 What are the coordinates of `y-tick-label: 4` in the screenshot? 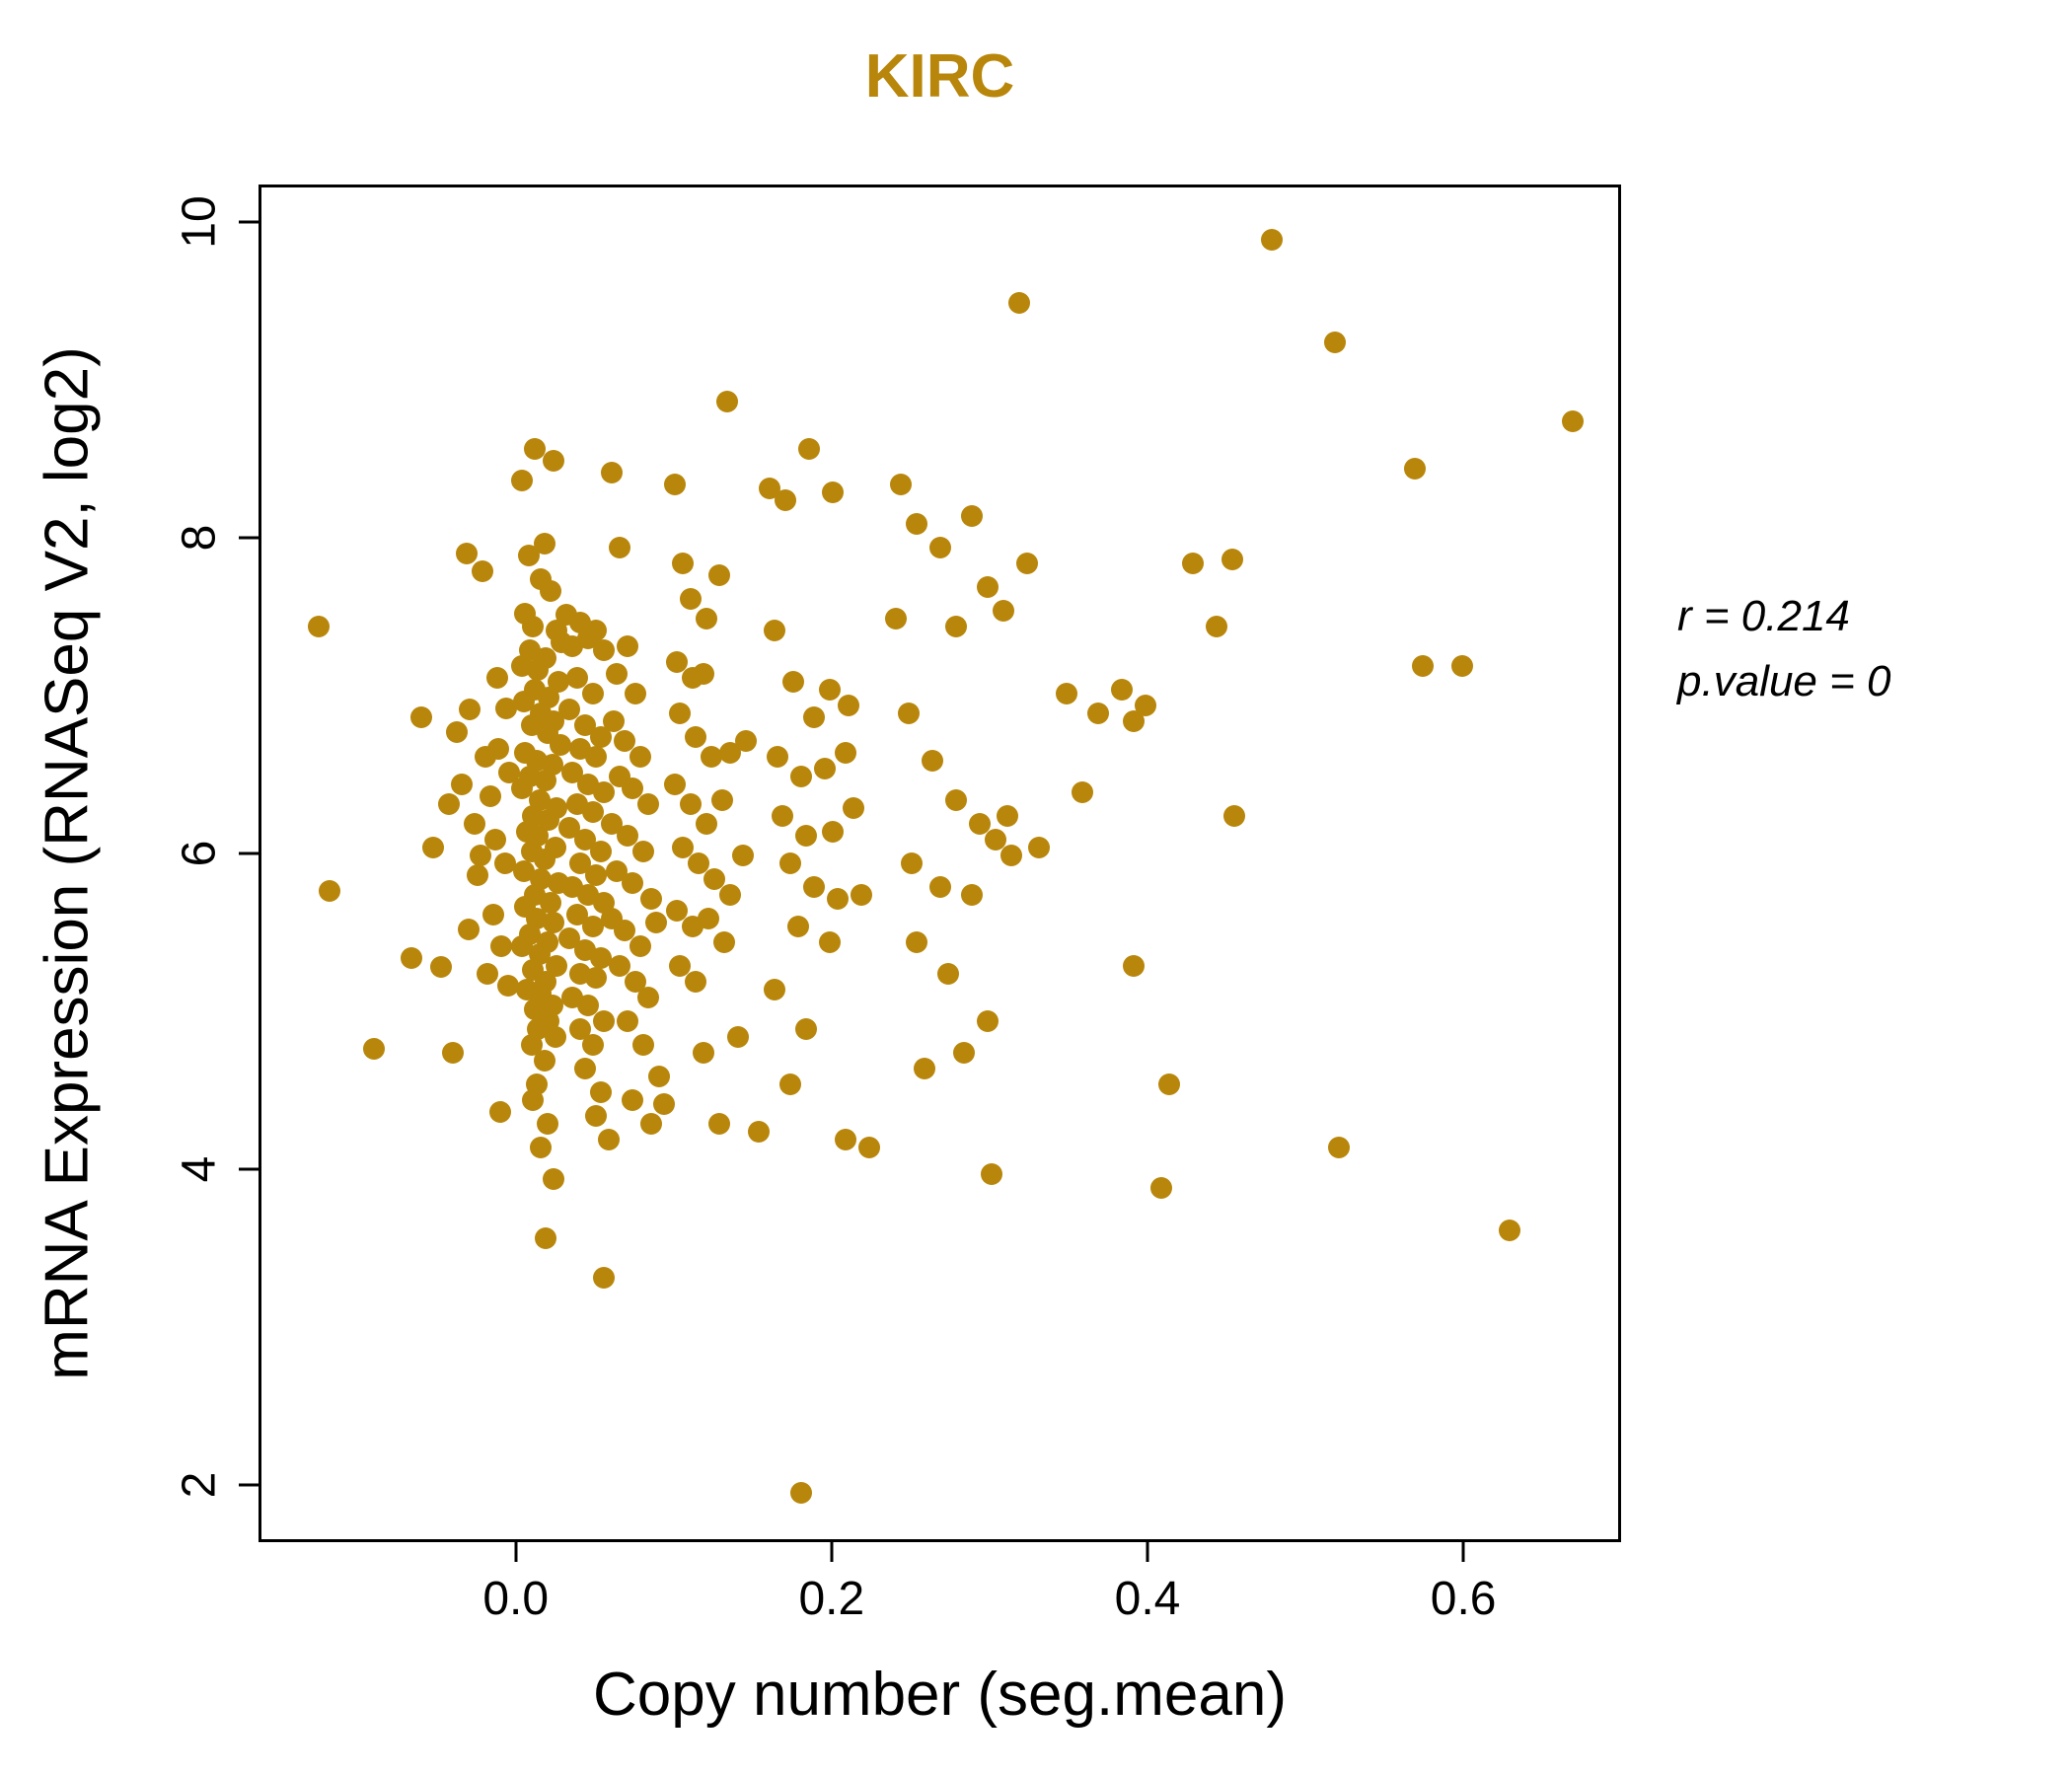 It's located at (200, 1169).